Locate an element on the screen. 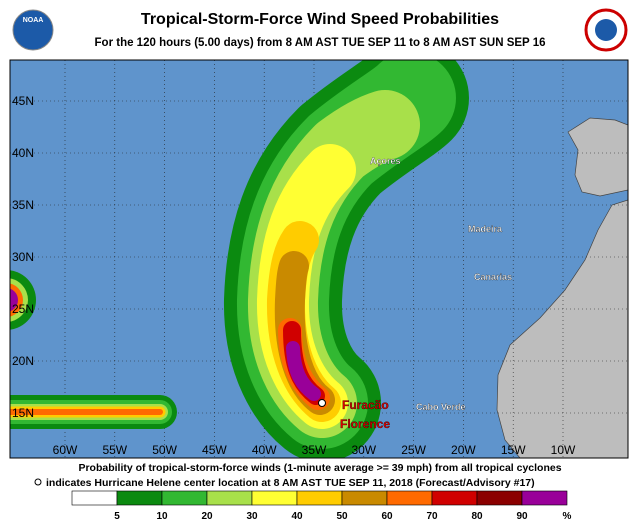 The image size is (640, 532). noaa-logo is located at coordinates (33, 30).